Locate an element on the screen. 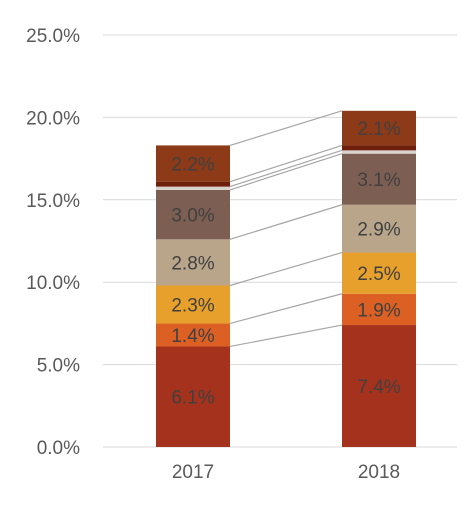 The width and height of the screenshot is (474, 510). data-label: 2.2% is located at coordinates (192, 165).